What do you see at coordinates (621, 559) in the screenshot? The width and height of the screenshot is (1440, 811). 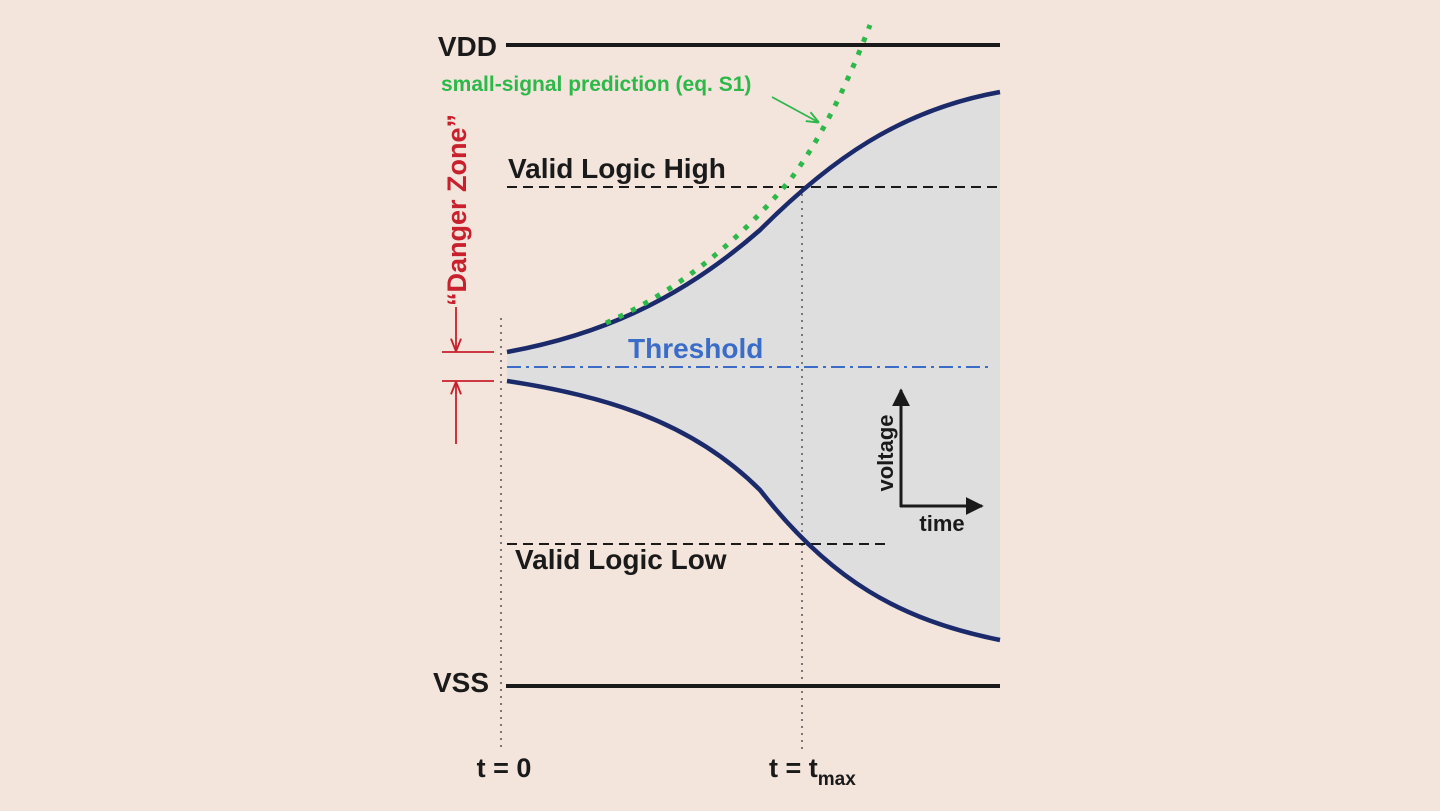 I see `valid-low-label: Valid Logic Low` at bounding box center [621, 559].